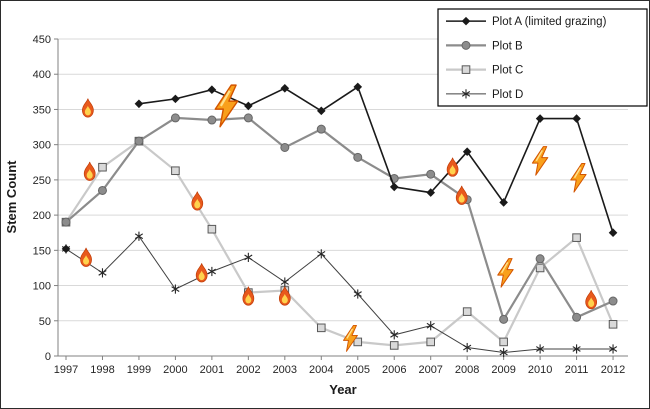 Image resolution: width=650 pixels, height=409 pixels. Describe the element at coordinates (507, 71) in the screenshot. I see `legend-label-plot-c: Plot C` at that location.